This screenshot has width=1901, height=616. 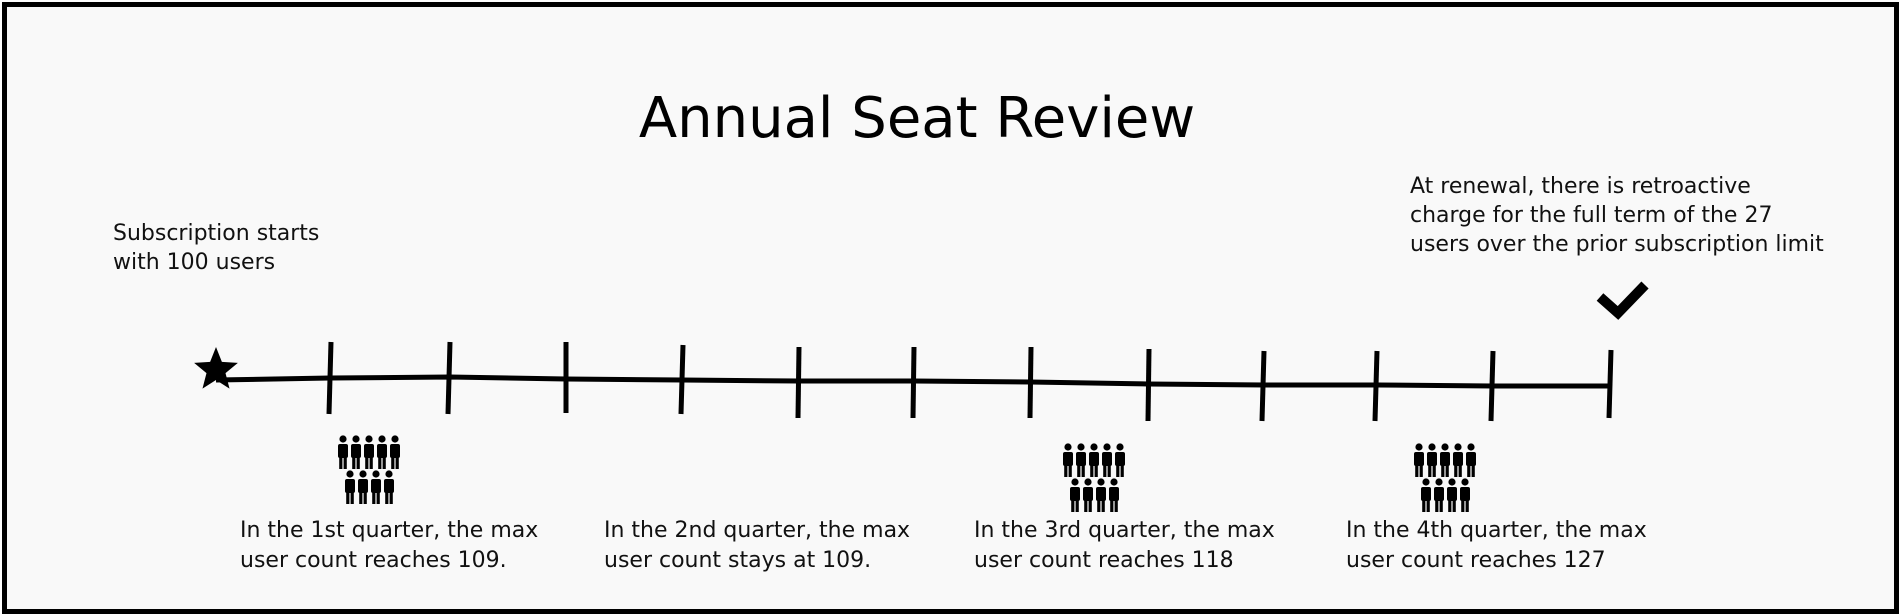 What do you see at coordinates (1496, 530) in the screenshot?
I see `caption-line: In the 4th quarter, the max` at bounding box center [1496, 530].